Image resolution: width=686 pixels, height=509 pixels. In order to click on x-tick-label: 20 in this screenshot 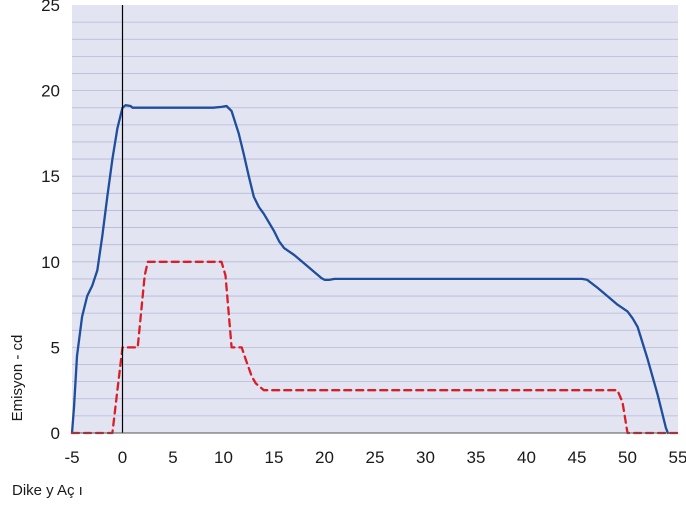, I will do `click(324, 457)`.